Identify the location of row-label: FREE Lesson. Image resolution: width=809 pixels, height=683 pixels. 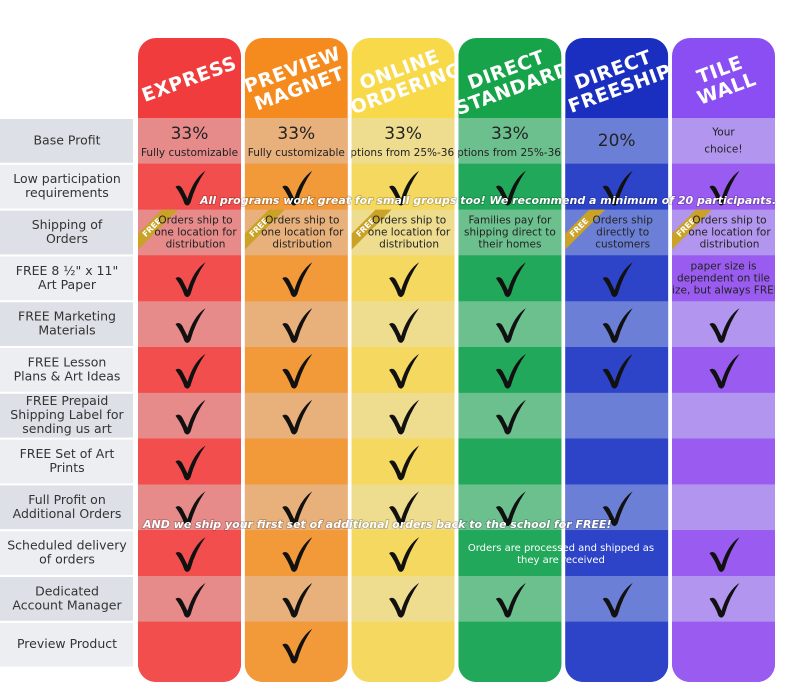
(67, 361).